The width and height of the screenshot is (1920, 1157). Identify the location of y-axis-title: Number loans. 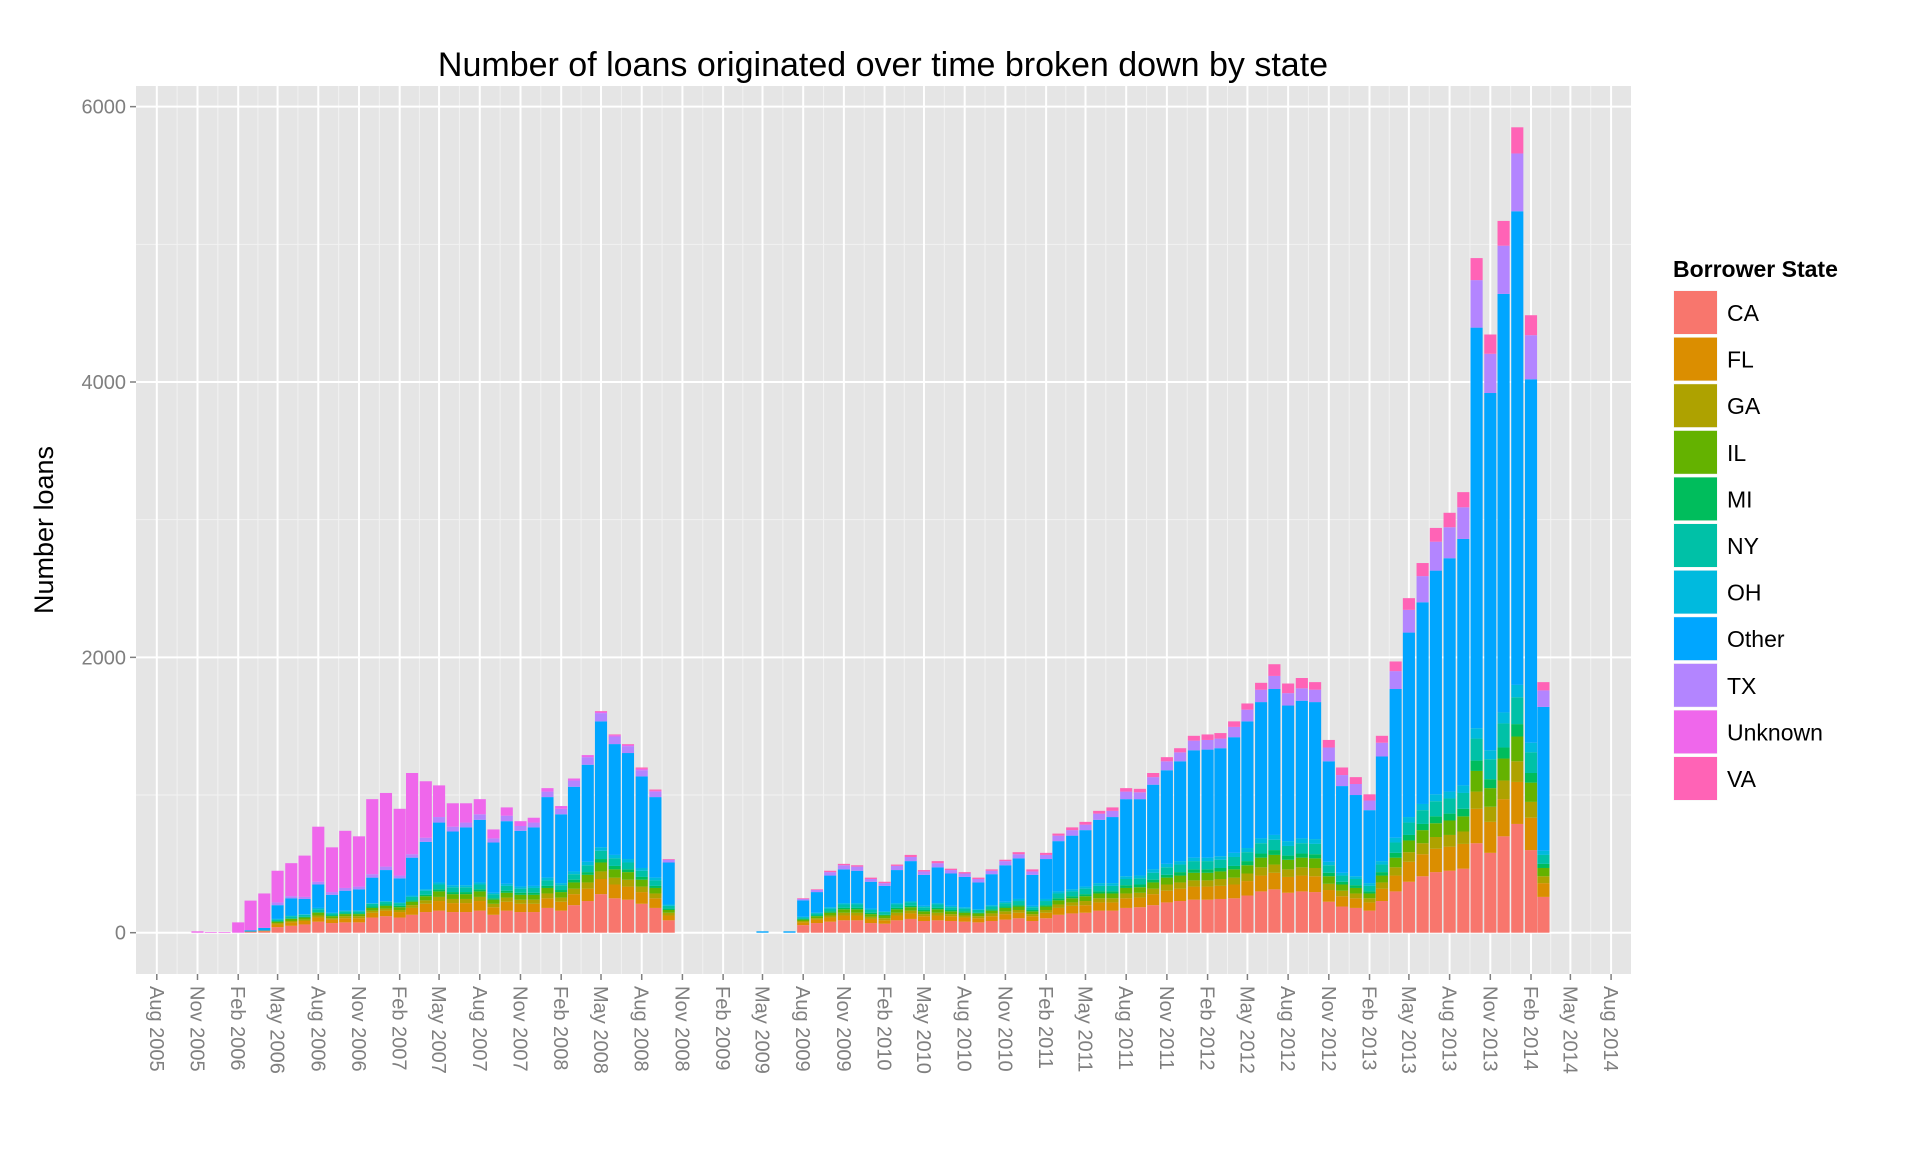
(44, 530).